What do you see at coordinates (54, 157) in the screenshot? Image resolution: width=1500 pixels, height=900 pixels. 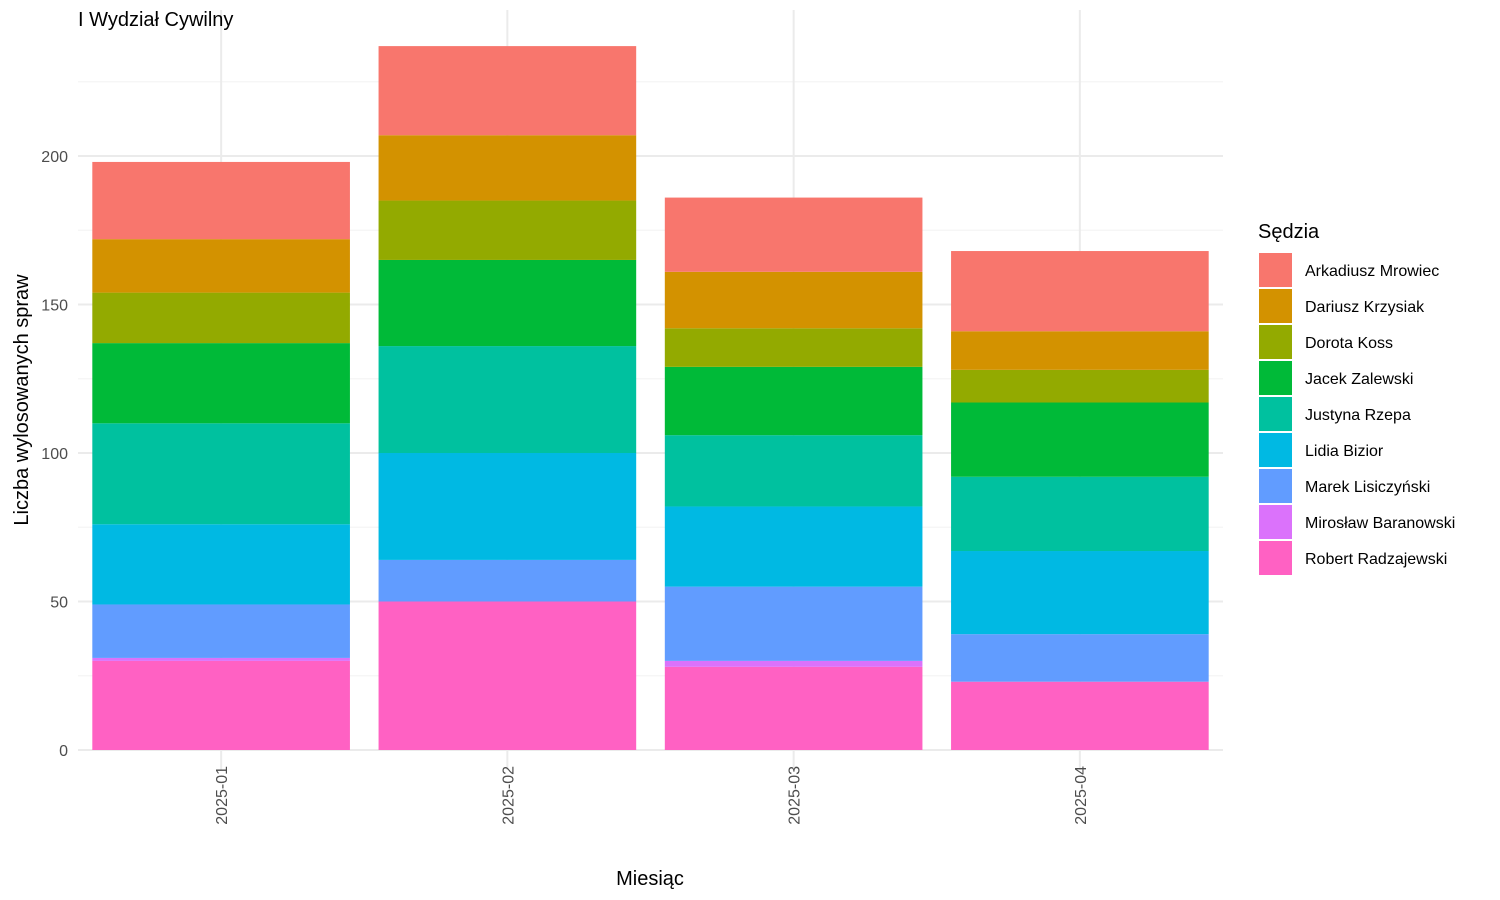 I see `y-tick-label: 200` at bounding box center [54, 157].